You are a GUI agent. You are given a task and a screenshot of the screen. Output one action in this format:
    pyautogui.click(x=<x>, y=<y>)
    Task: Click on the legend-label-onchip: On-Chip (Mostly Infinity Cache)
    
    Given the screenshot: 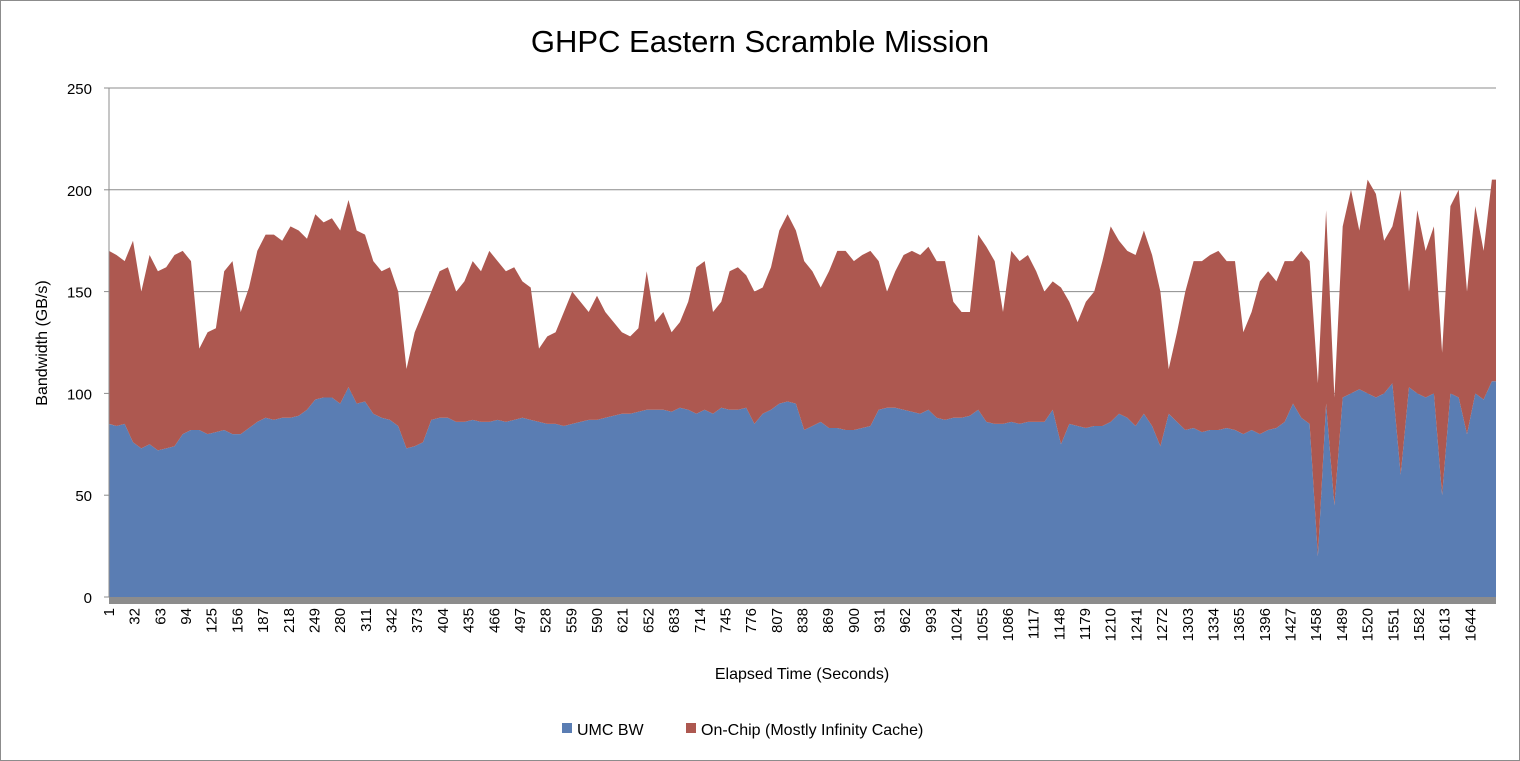 What is the action you would take?
    pyautogui.click(x=812, y=730)
    